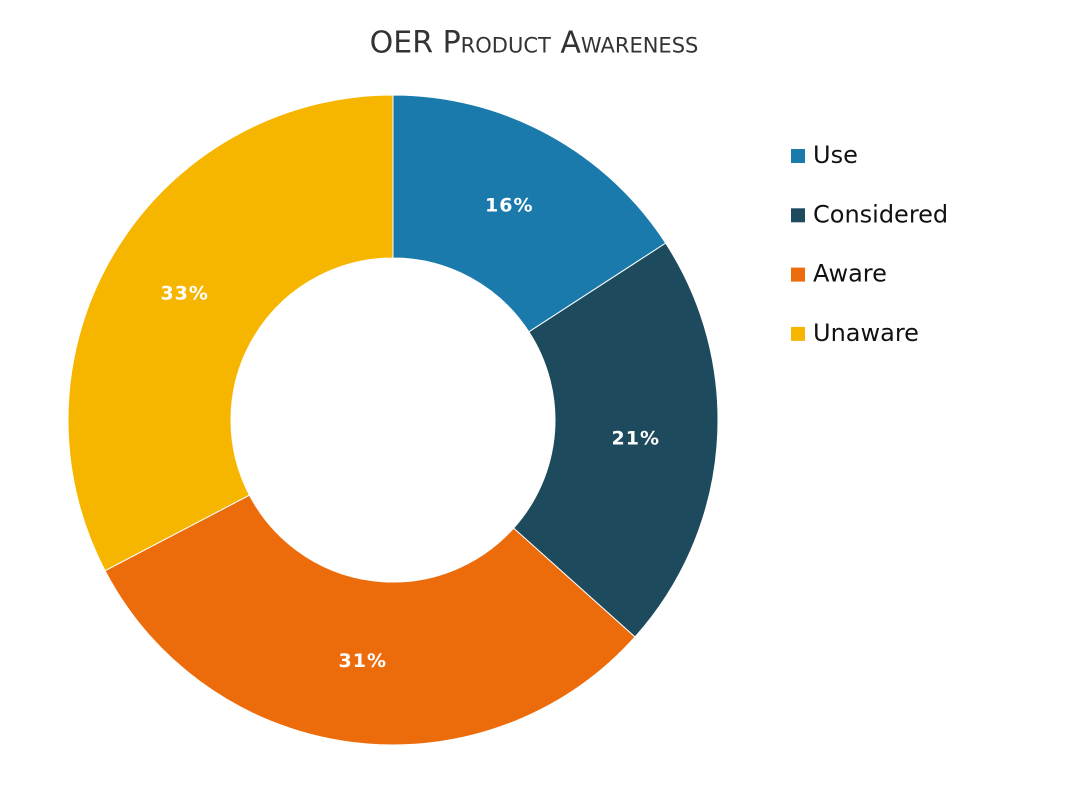  I want to click on legend-label: Unaware, so click(866, 333).